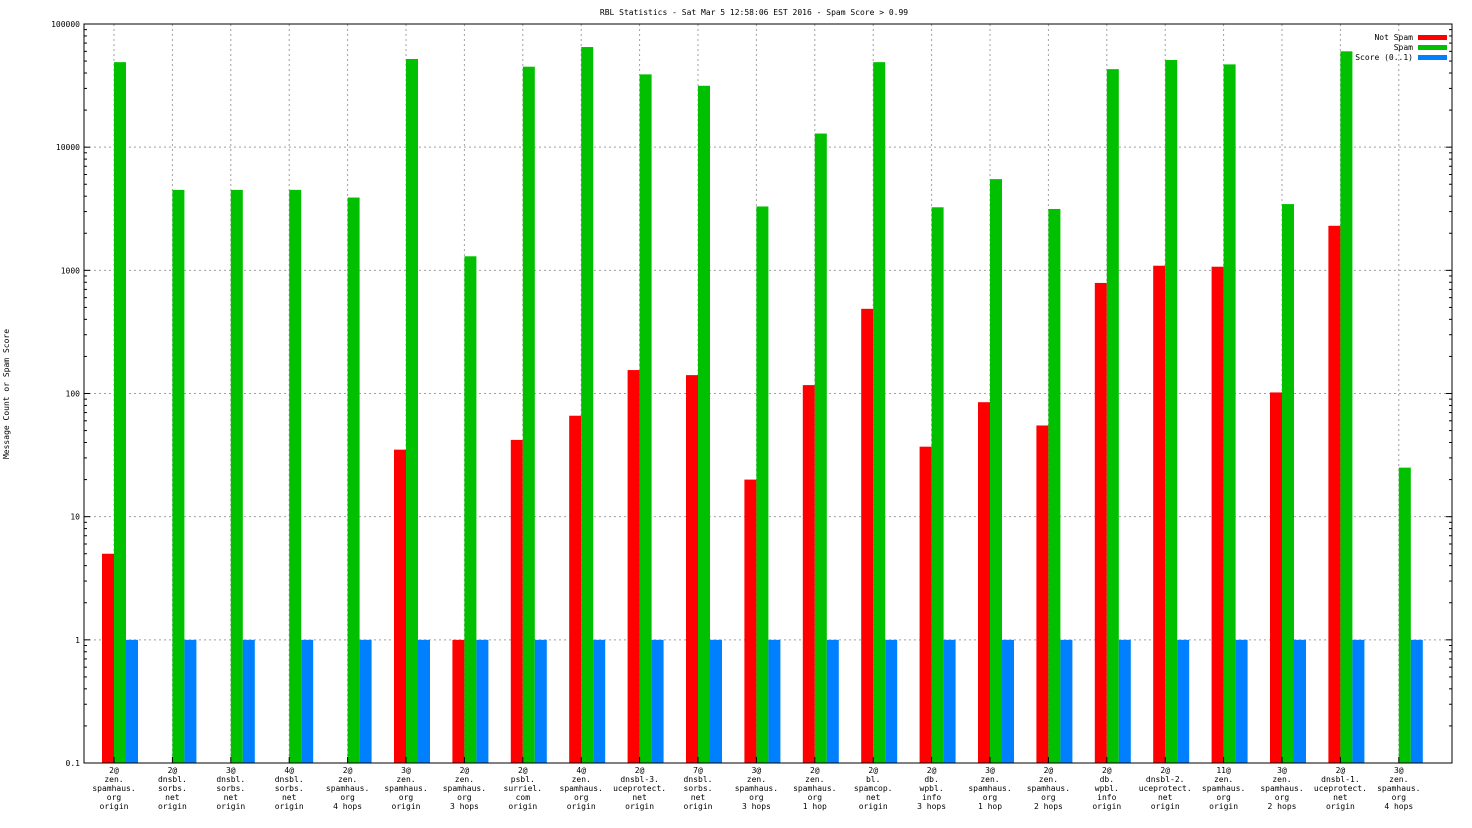  I want to click on x-tick-label: sorbs., so click(698, 788).